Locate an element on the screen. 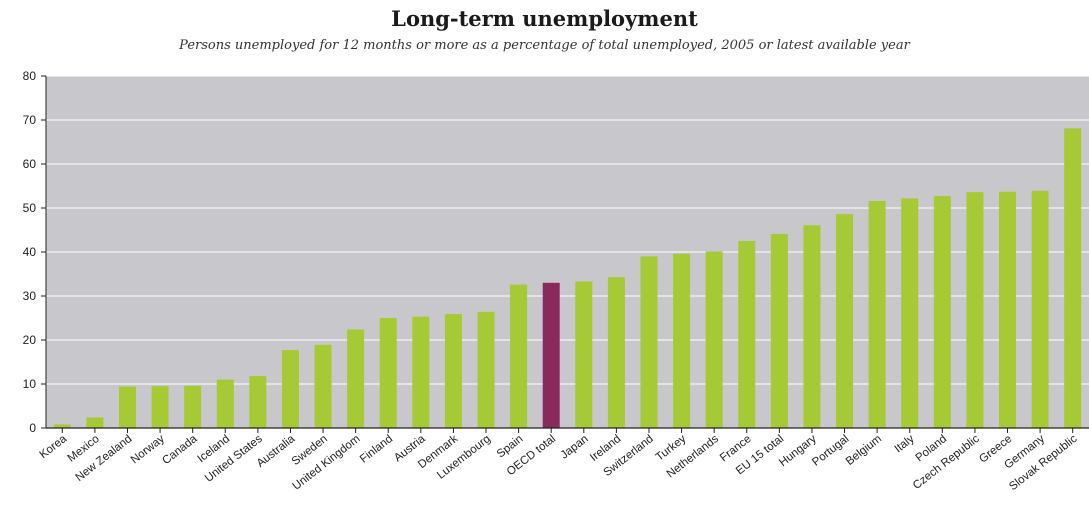  x-tick-label: Portugal is located at coordinates (830, 451).